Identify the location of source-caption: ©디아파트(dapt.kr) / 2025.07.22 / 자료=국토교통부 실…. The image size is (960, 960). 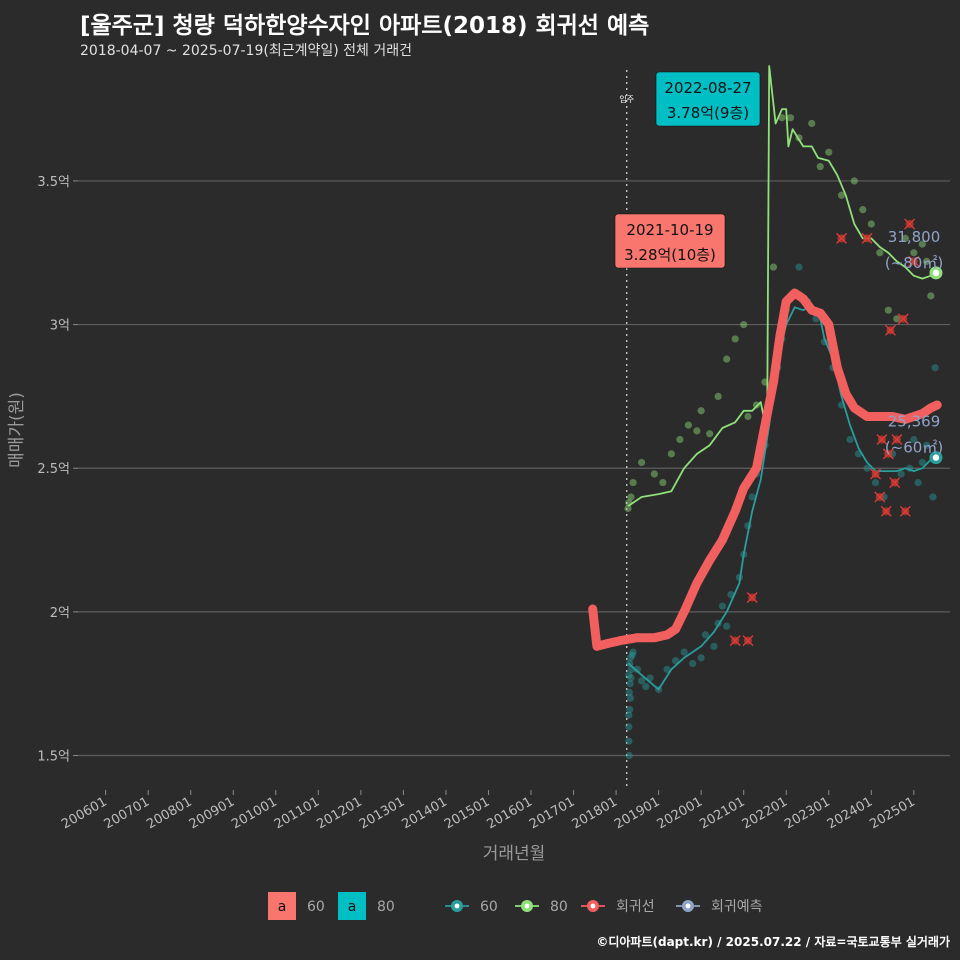
(773, 942).